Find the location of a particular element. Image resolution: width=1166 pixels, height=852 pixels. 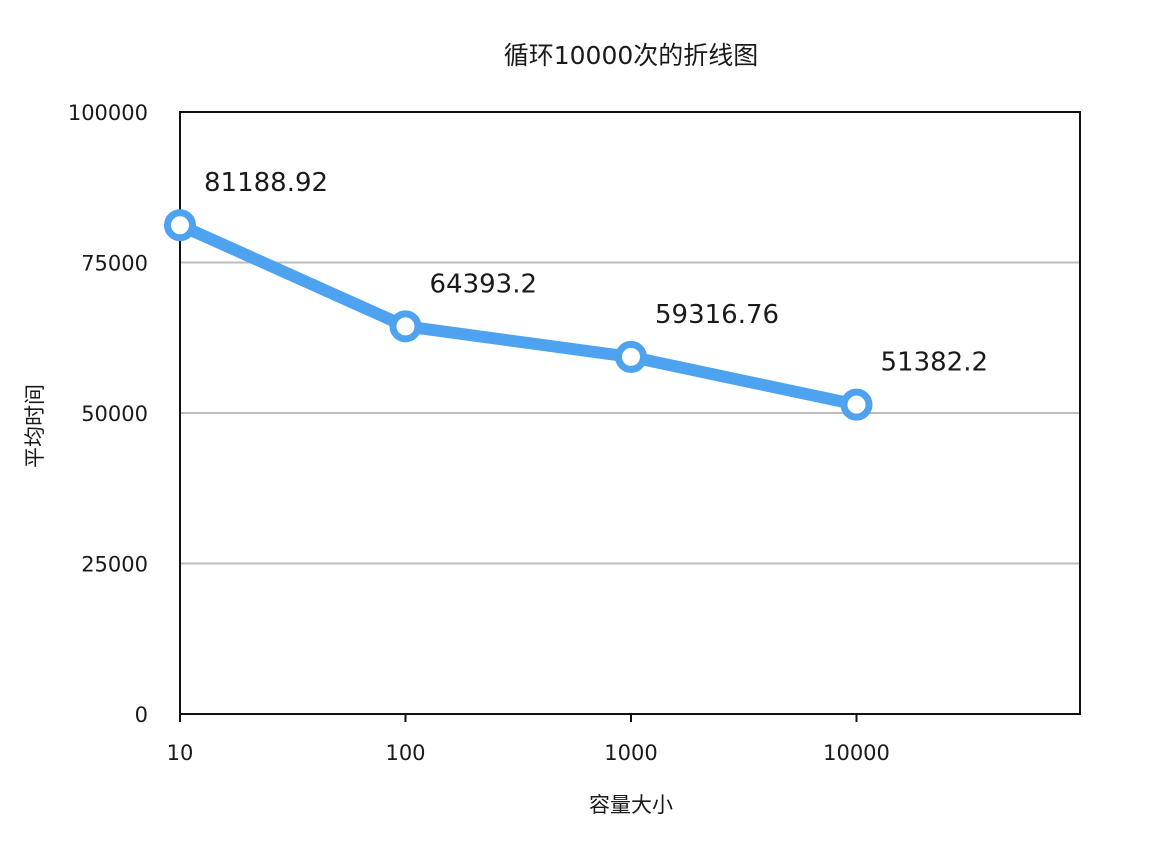

x-axis-title: 容量大小 is located at coordinates (631, 805).